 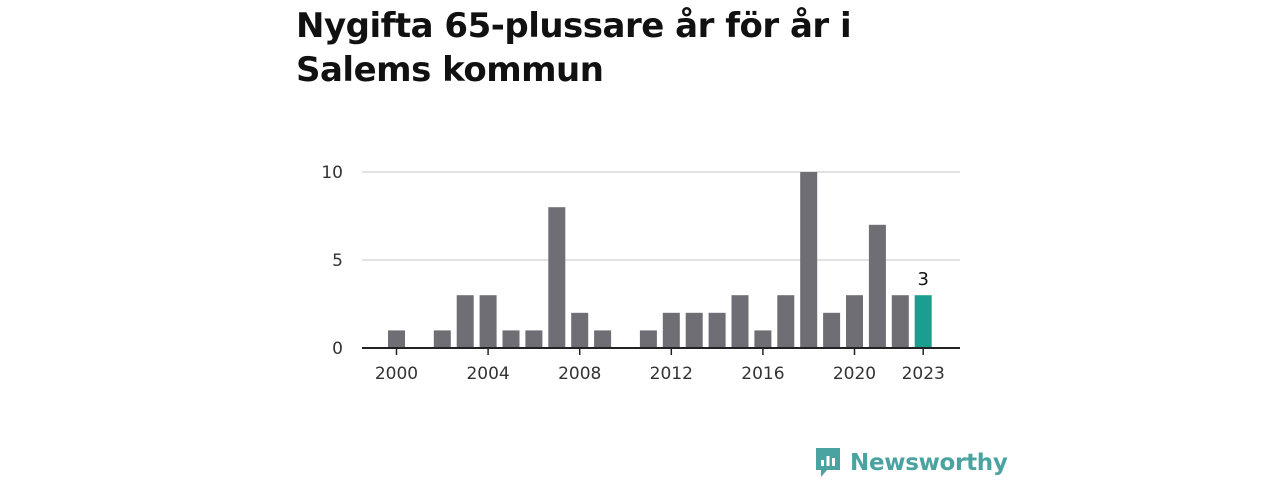 I want to click on bar-2016, so click(x=763, y=339).